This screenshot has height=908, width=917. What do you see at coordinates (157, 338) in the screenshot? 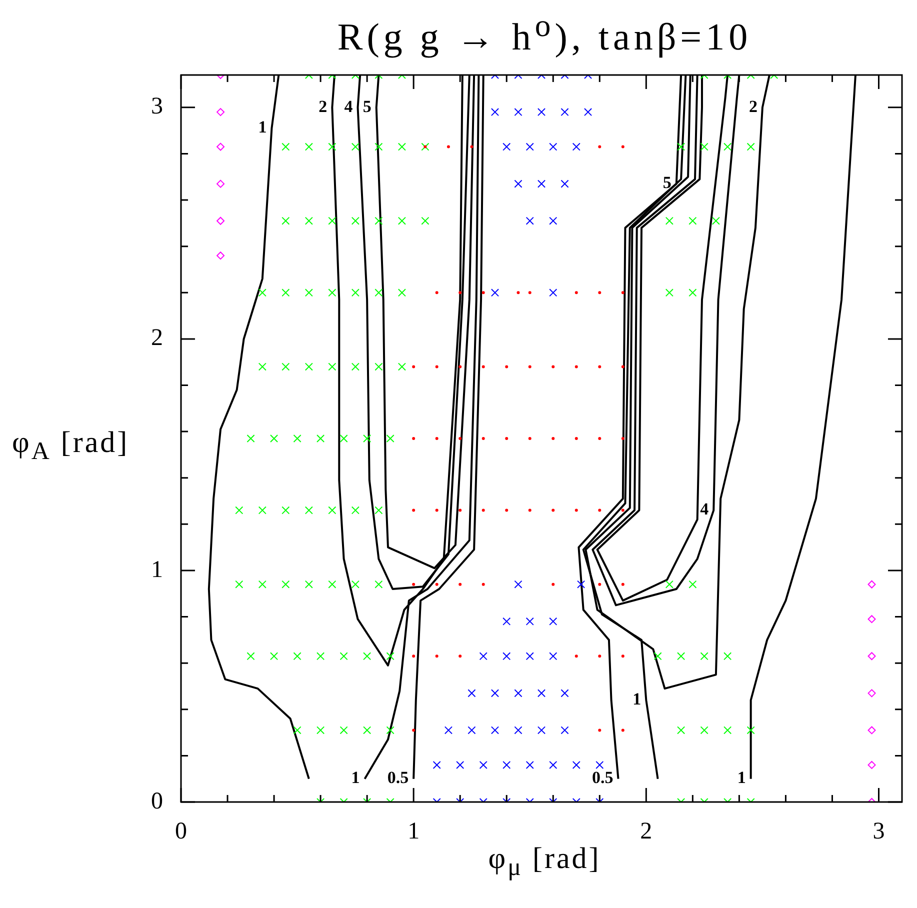
I see `y-tick-label: 2` at bounding box center [157, 338].